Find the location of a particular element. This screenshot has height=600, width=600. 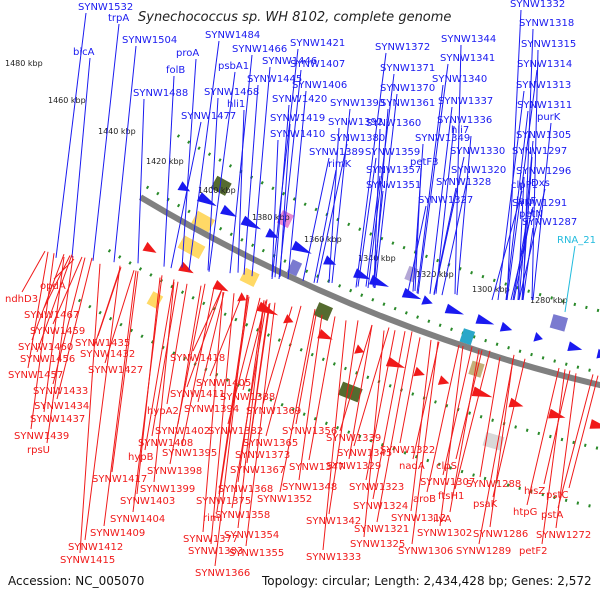

forward-gene-label: SYNW1291 is located at coordinates (539, 203).